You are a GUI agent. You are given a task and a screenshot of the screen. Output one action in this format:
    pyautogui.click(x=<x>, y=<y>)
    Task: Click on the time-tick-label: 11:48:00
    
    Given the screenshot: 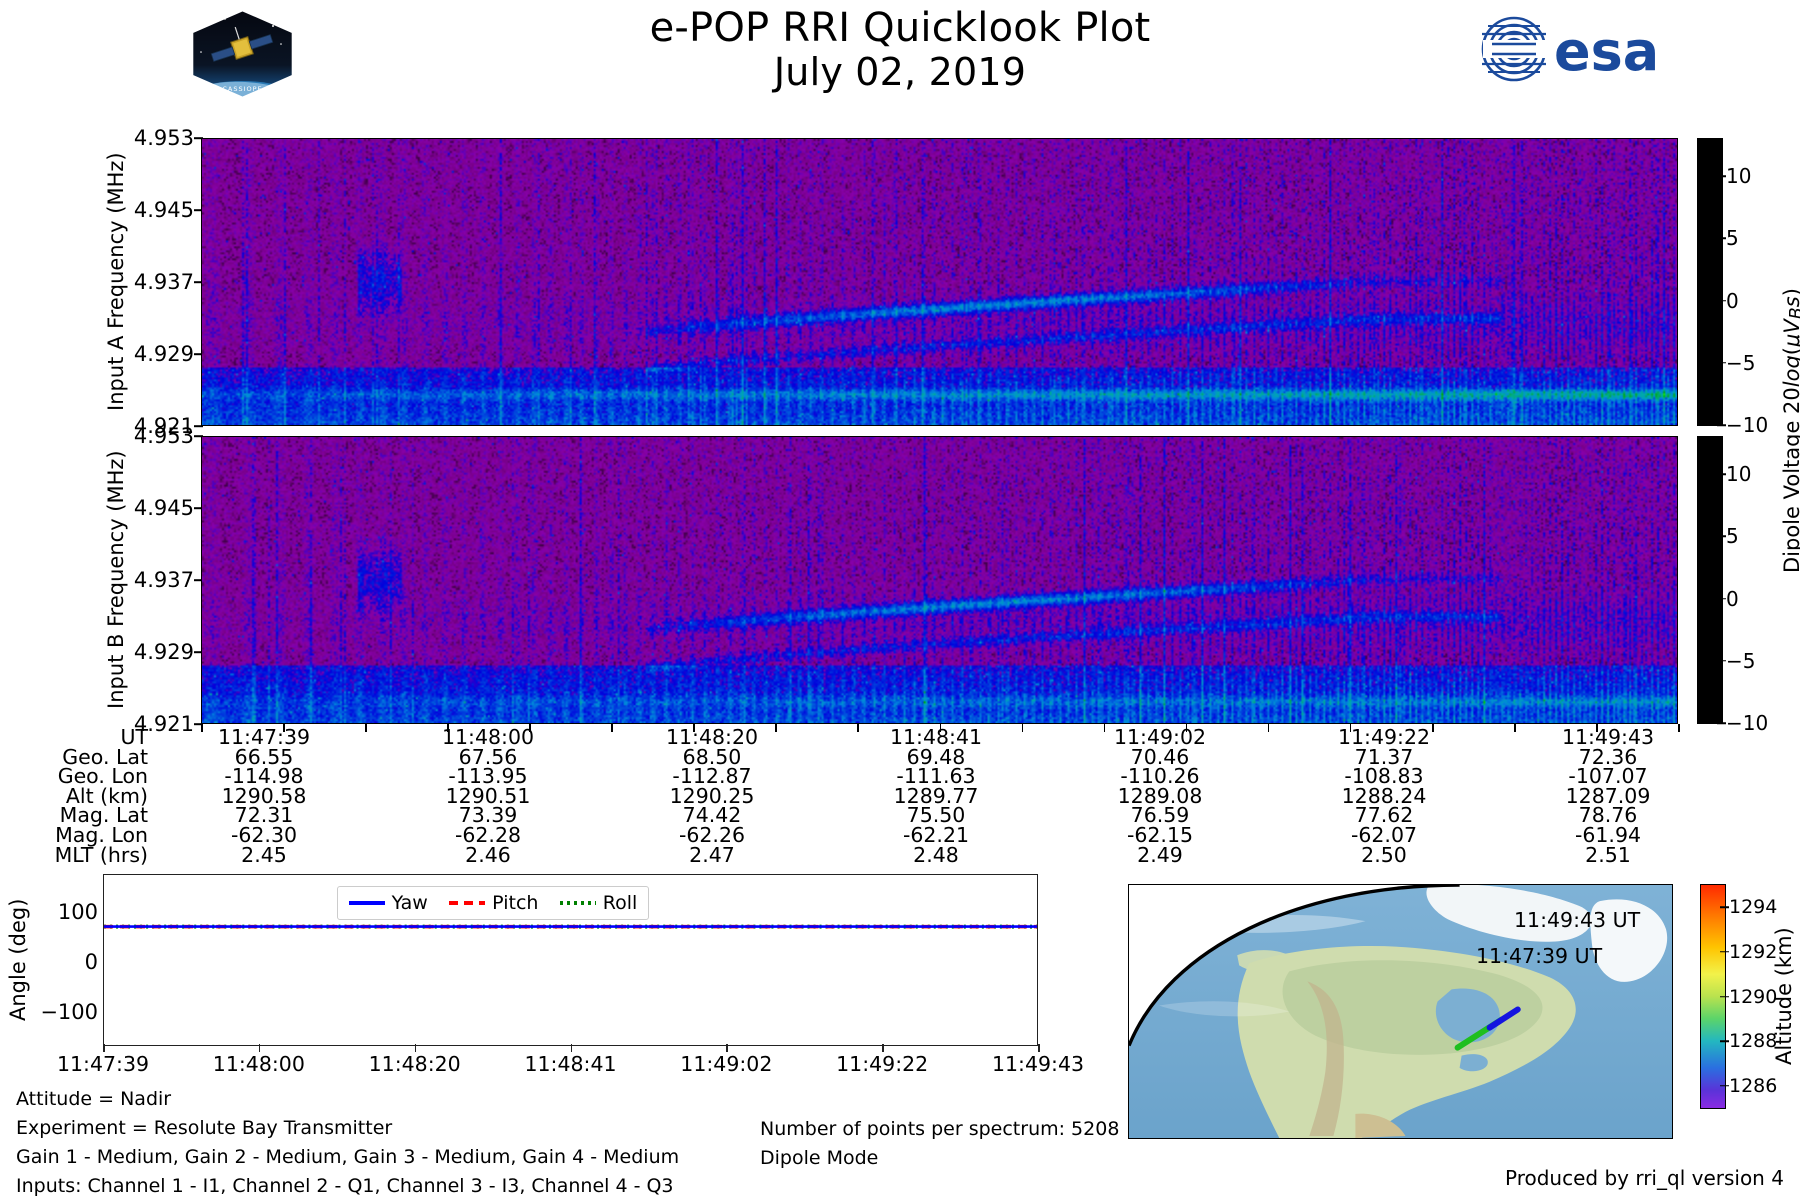 What is the action you would take?
    pyautogui.click(x=258, y=1064)
    